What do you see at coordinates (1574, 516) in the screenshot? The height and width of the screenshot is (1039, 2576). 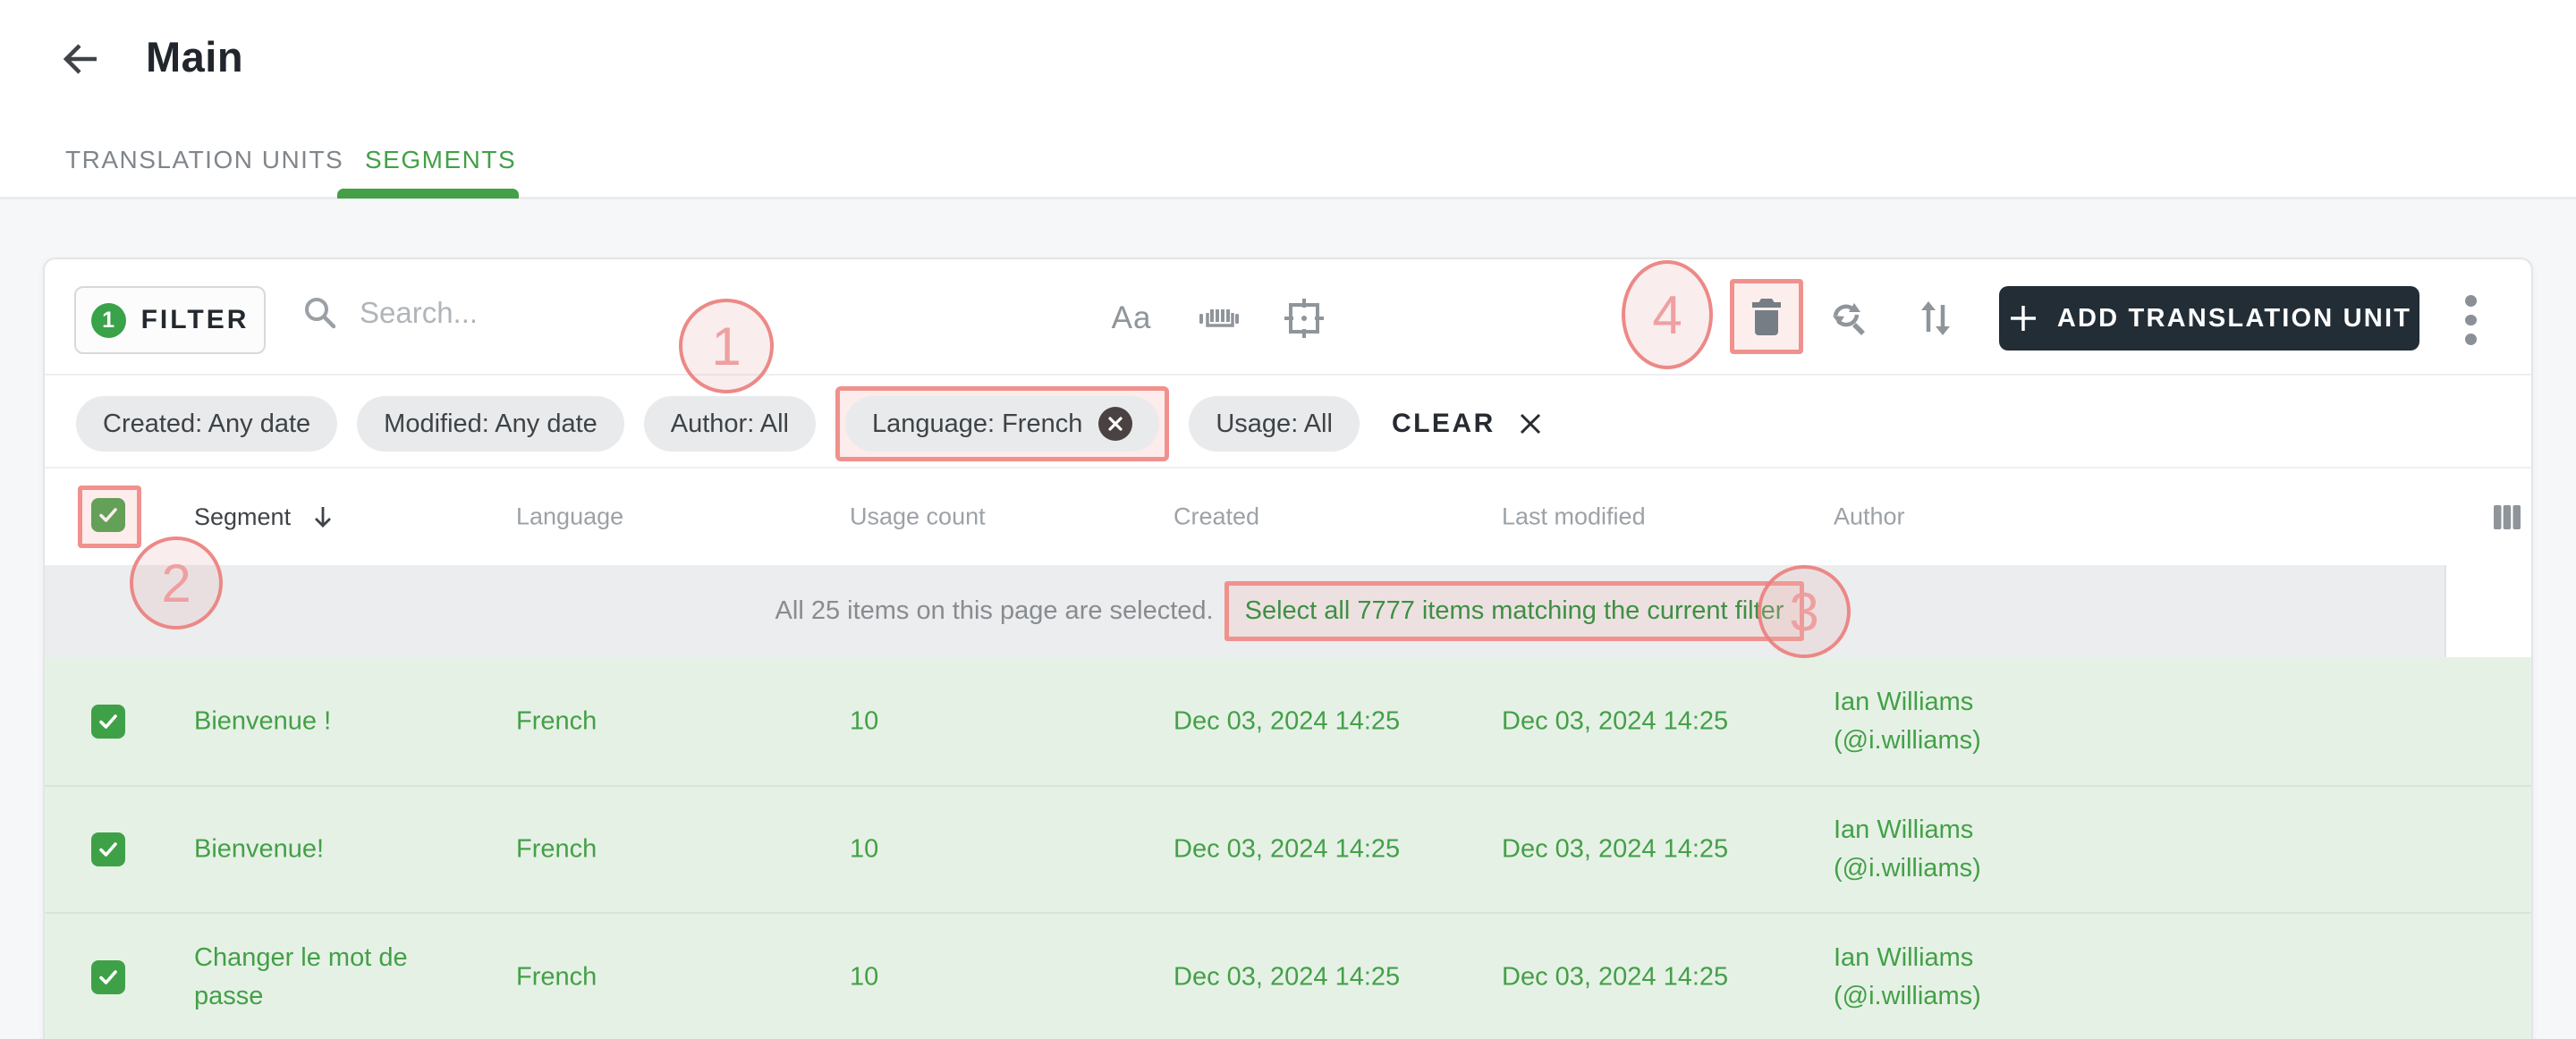 I see `column-header-last-modified: Last modified` at bounding box center [1574, 516].